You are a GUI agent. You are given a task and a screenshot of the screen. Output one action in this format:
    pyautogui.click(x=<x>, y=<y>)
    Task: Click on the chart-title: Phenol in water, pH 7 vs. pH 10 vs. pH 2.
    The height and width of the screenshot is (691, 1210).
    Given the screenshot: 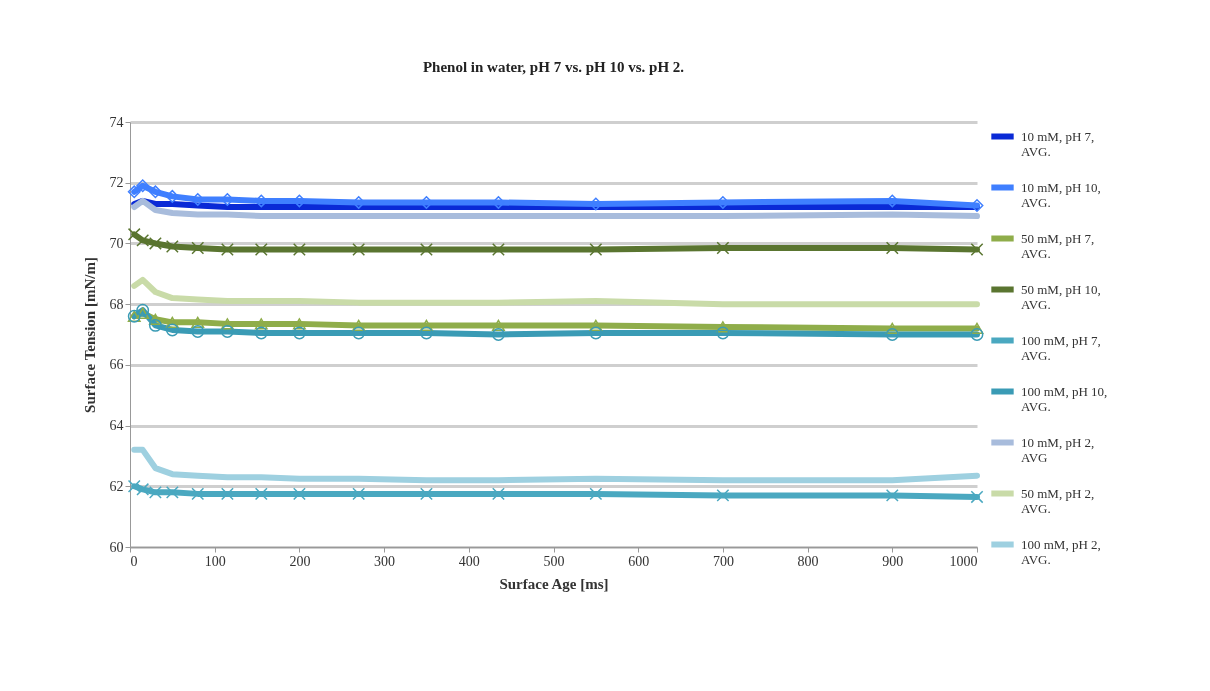 What is the action you would take?
    pyautogui.click(x=553, y=67)
    